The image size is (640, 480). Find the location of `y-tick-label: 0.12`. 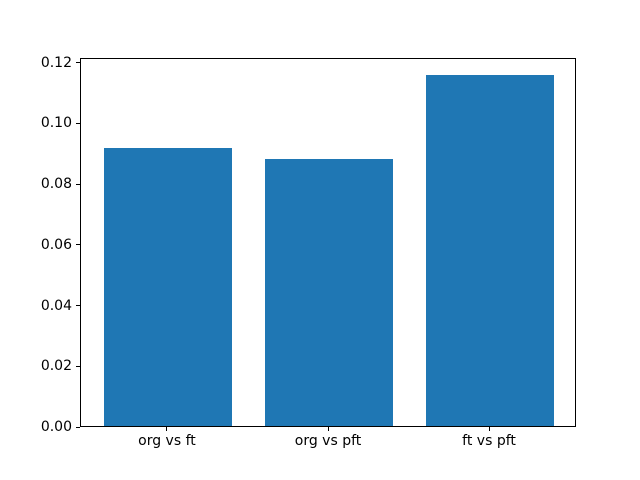

y-tick-label: 0.12 is located at coordinates (56, 62).